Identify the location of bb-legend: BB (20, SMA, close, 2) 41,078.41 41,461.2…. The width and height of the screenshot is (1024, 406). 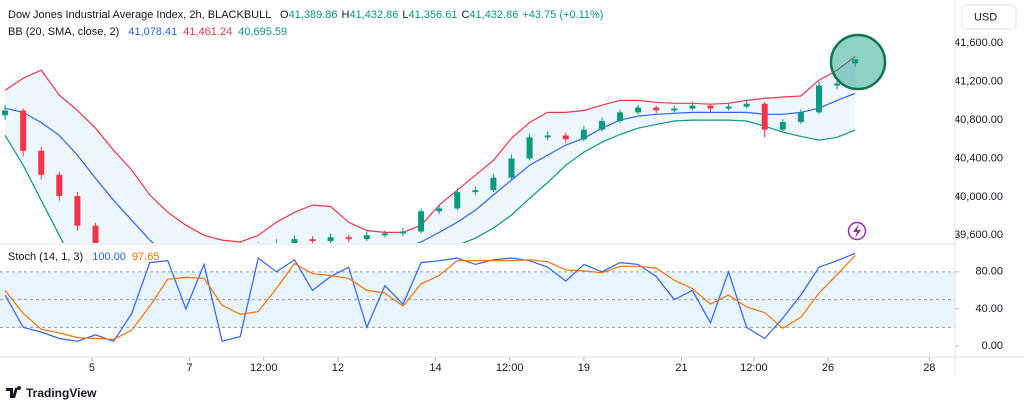
(147, 32).